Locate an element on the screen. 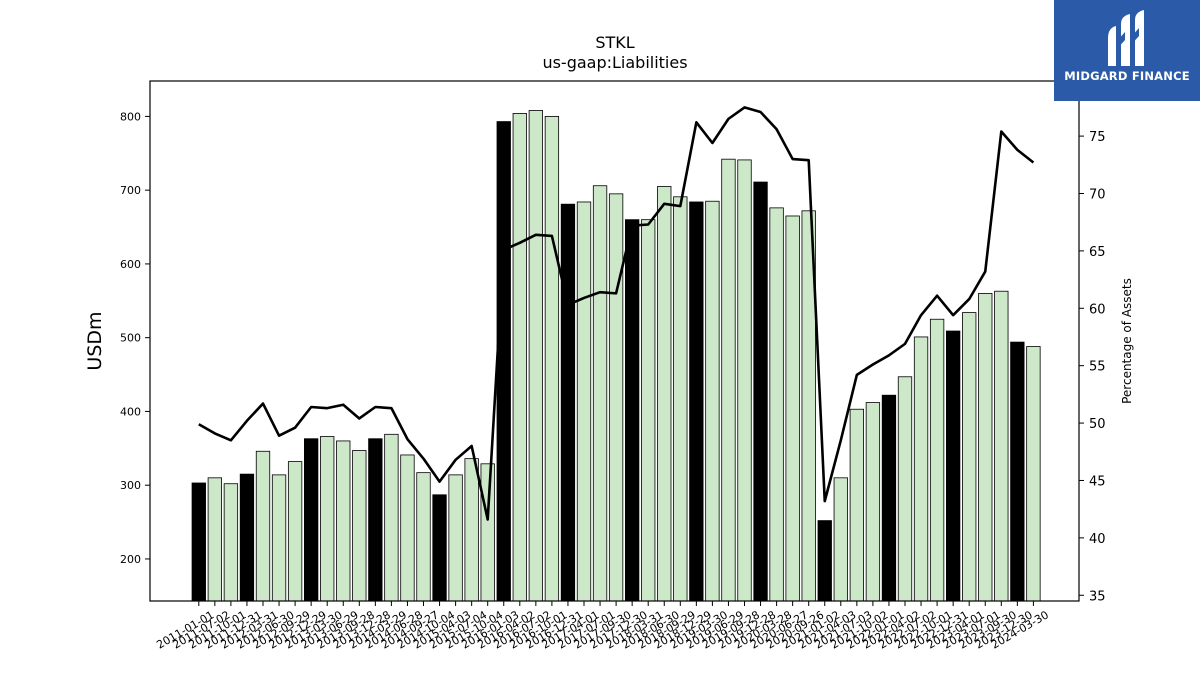 Image resolution: width=1200 pixels, height=675 pixels. y-tick-label: 600 is located at coordinates (130, 264).